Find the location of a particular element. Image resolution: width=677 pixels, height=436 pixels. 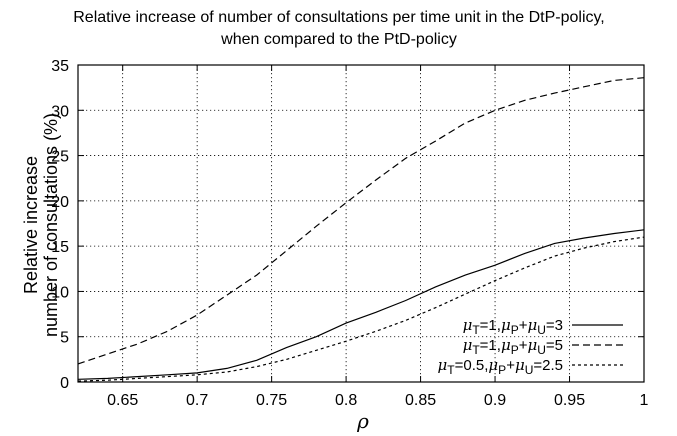

x-tick-label: 0.9 is located at coordinates (495, 400).